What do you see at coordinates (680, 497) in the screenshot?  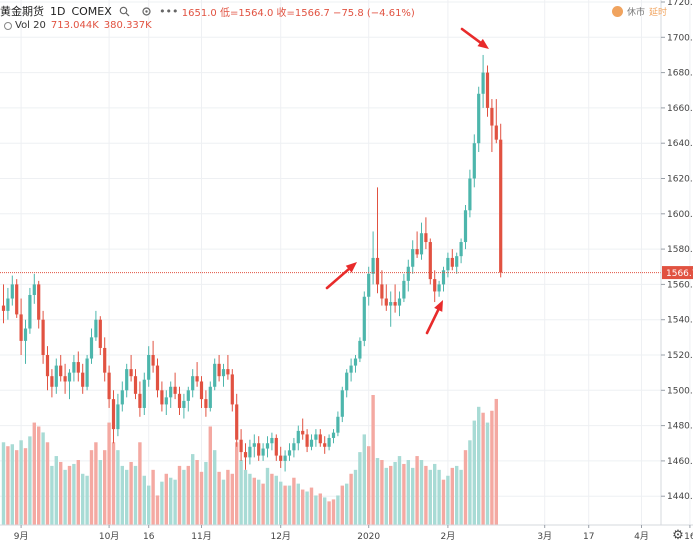 I see `price-tick-label: 1440.0` at bounding box center [680, 497].